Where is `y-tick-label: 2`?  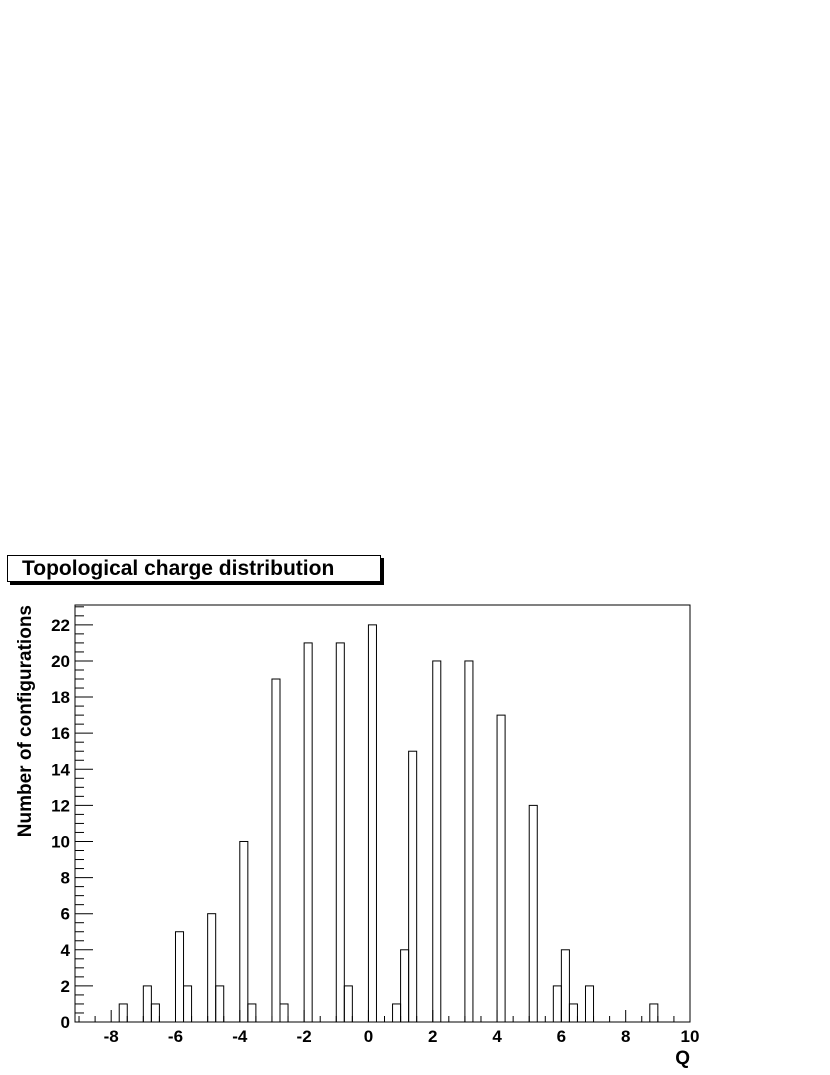 y-tick-label: 2 is located at coordinates (65, 986).